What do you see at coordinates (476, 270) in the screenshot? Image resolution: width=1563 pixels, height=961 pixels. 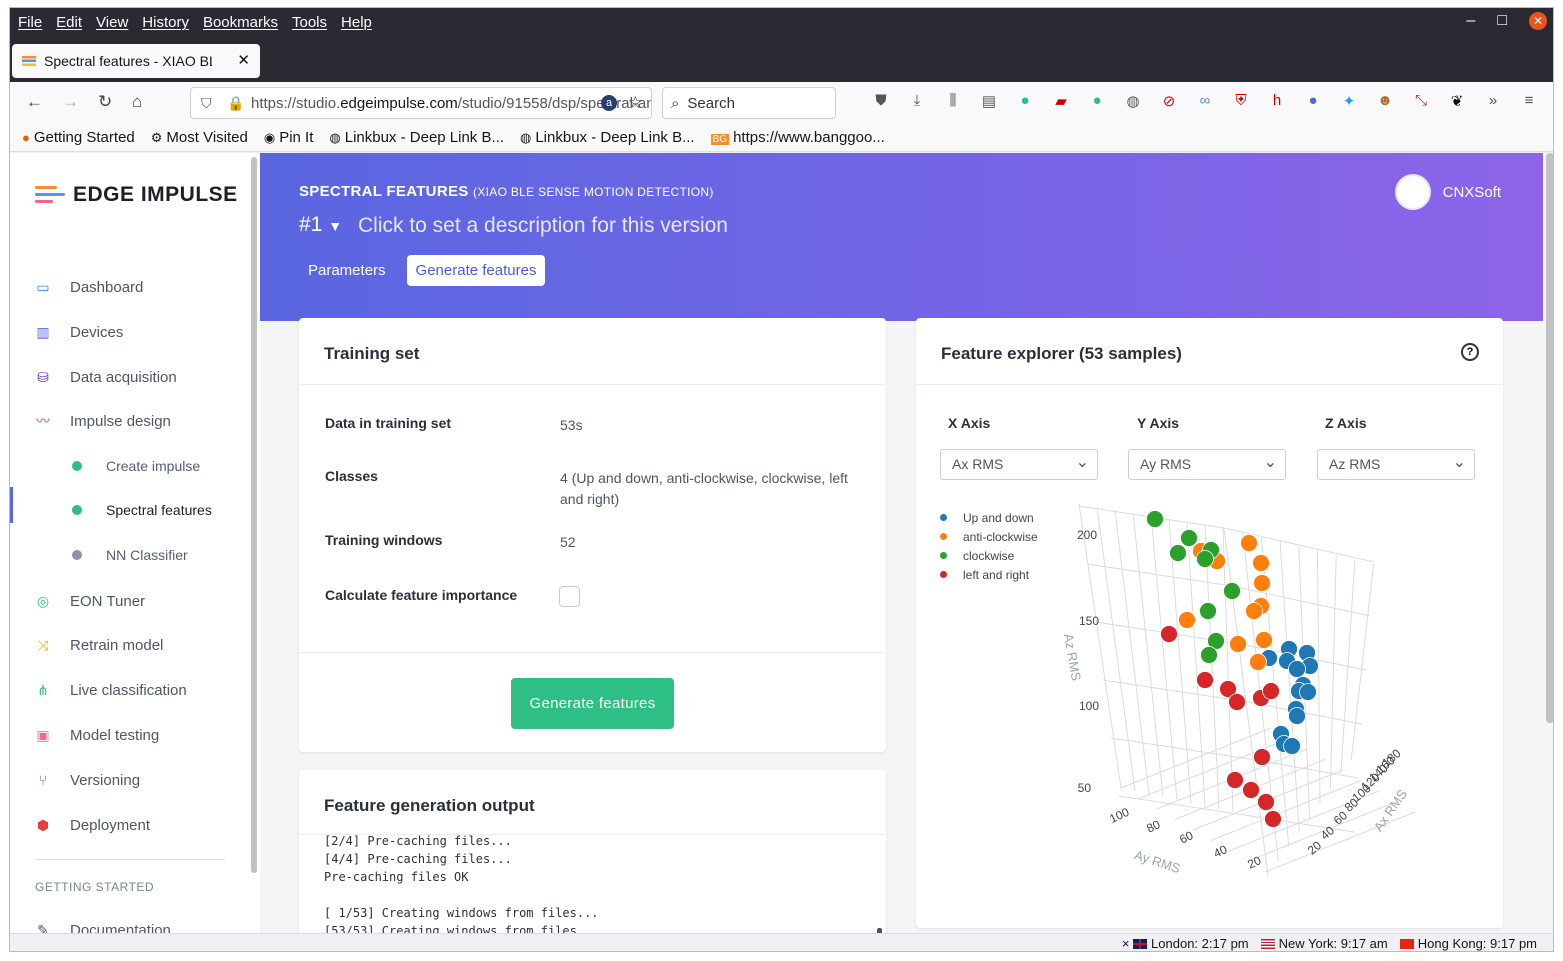 I see `tab-generate-features: Generate features` at bounding box center [476, 270].